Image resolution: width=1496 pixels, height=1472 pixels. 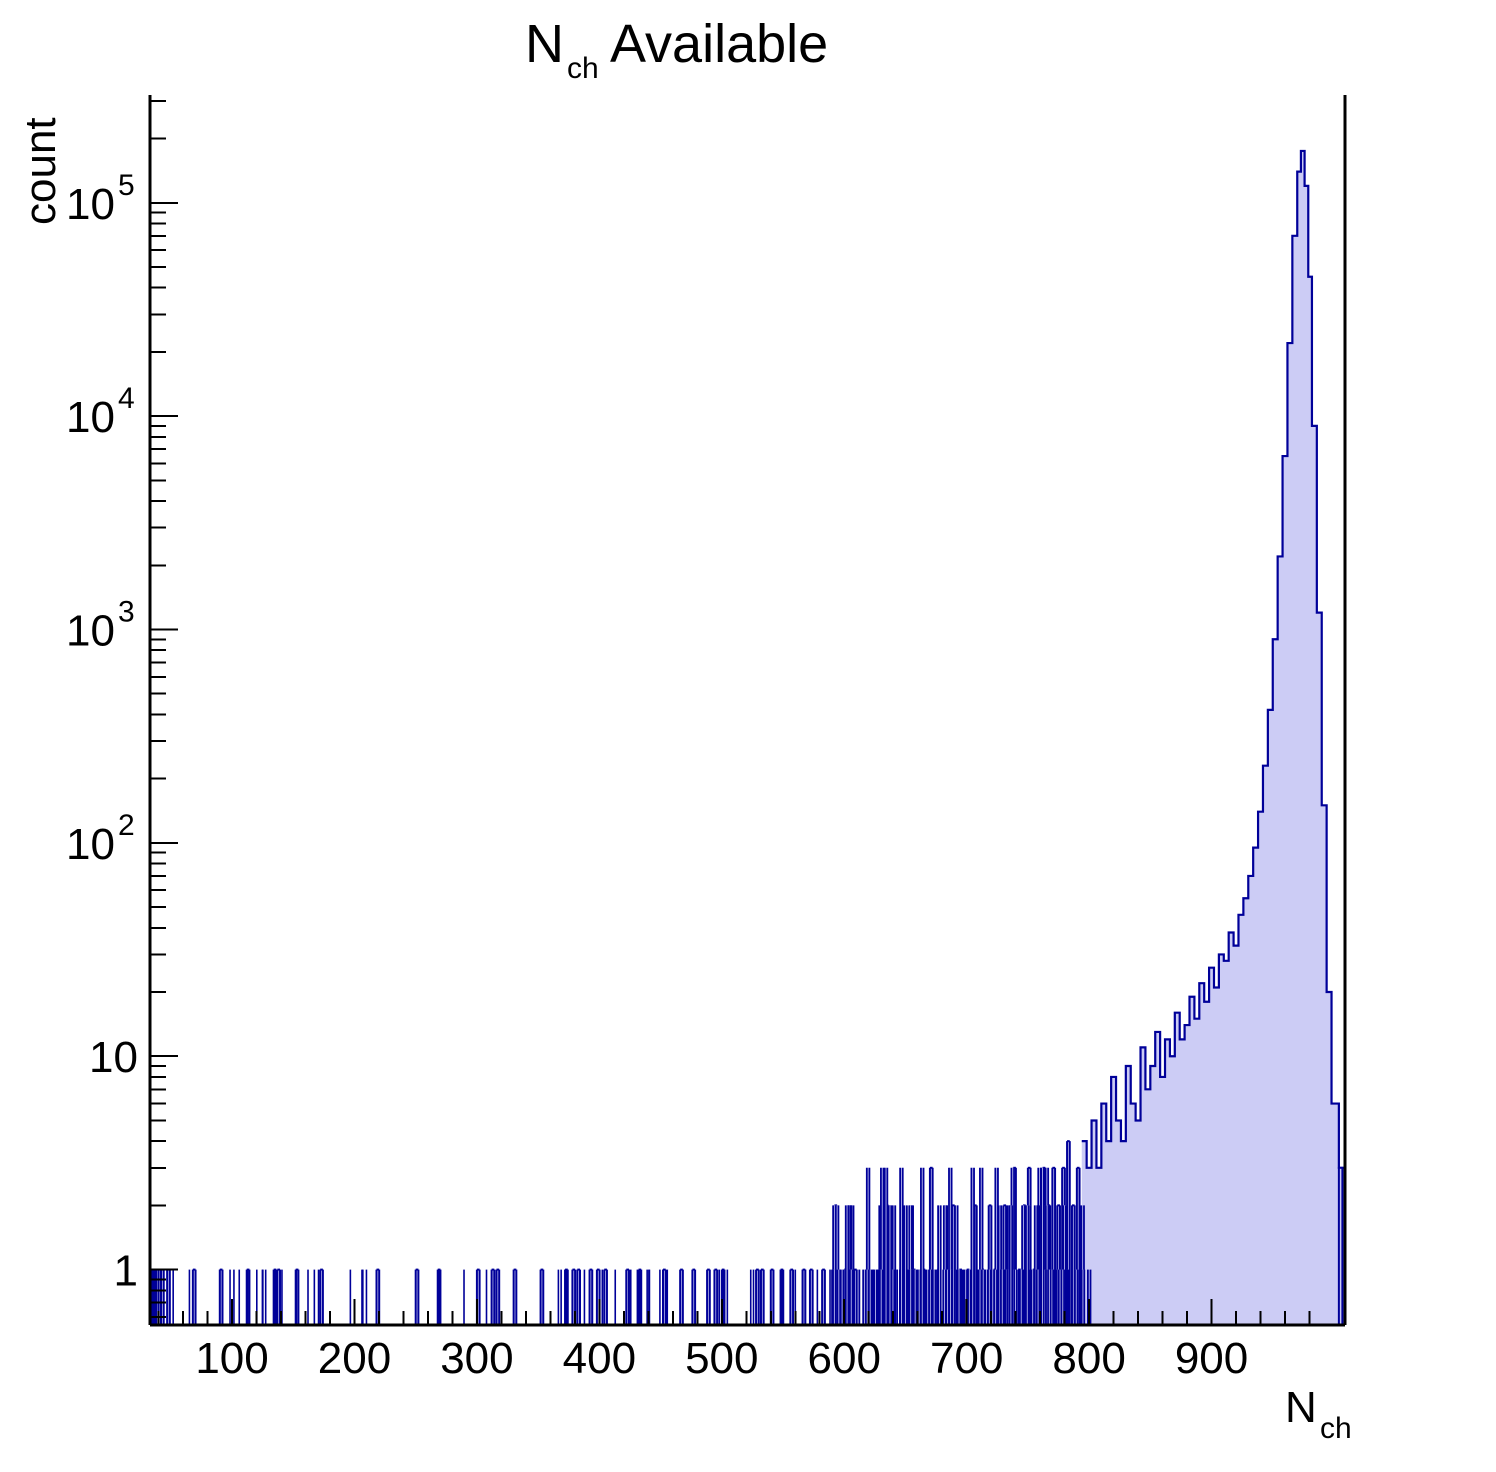 What do you see at coordinates (1211, 1358) in the screenshot?
I see `x-axis-tick-label: 900` at bounding box center [1211, 1358].